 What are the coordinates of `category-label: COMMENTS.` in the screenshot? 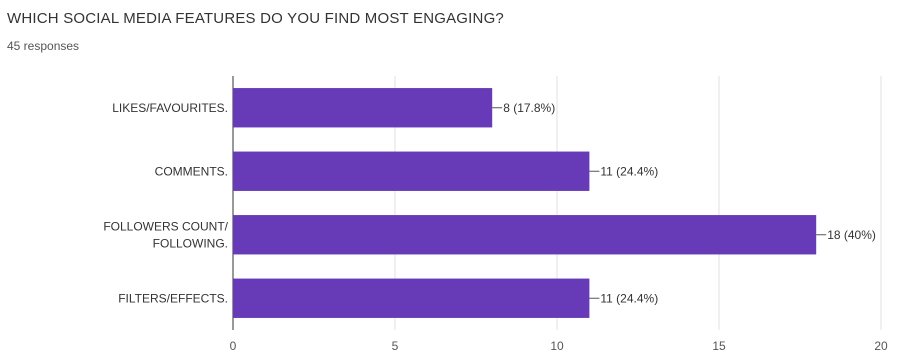 It's located at (191, 171).